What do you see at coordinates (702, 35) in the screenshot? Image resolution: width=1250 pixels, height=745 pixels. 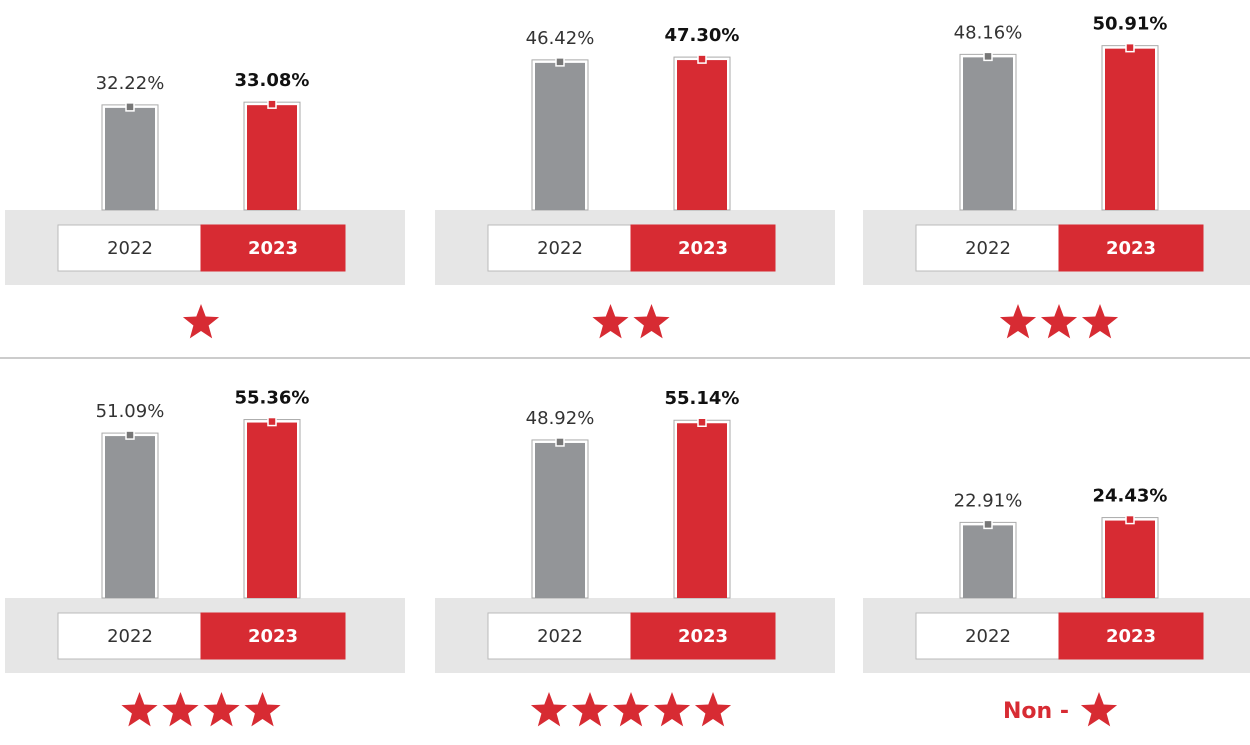 I see `value-label: 47.30%` at bounding box center [702, 35].